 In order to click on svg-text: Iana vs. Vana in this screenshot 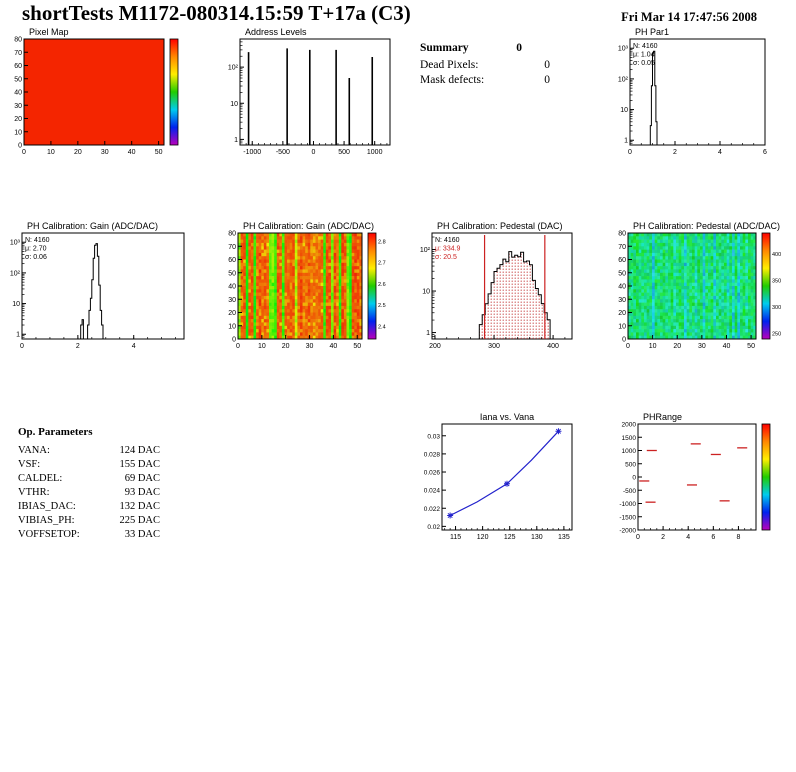, I will do `click(507, 417)`.